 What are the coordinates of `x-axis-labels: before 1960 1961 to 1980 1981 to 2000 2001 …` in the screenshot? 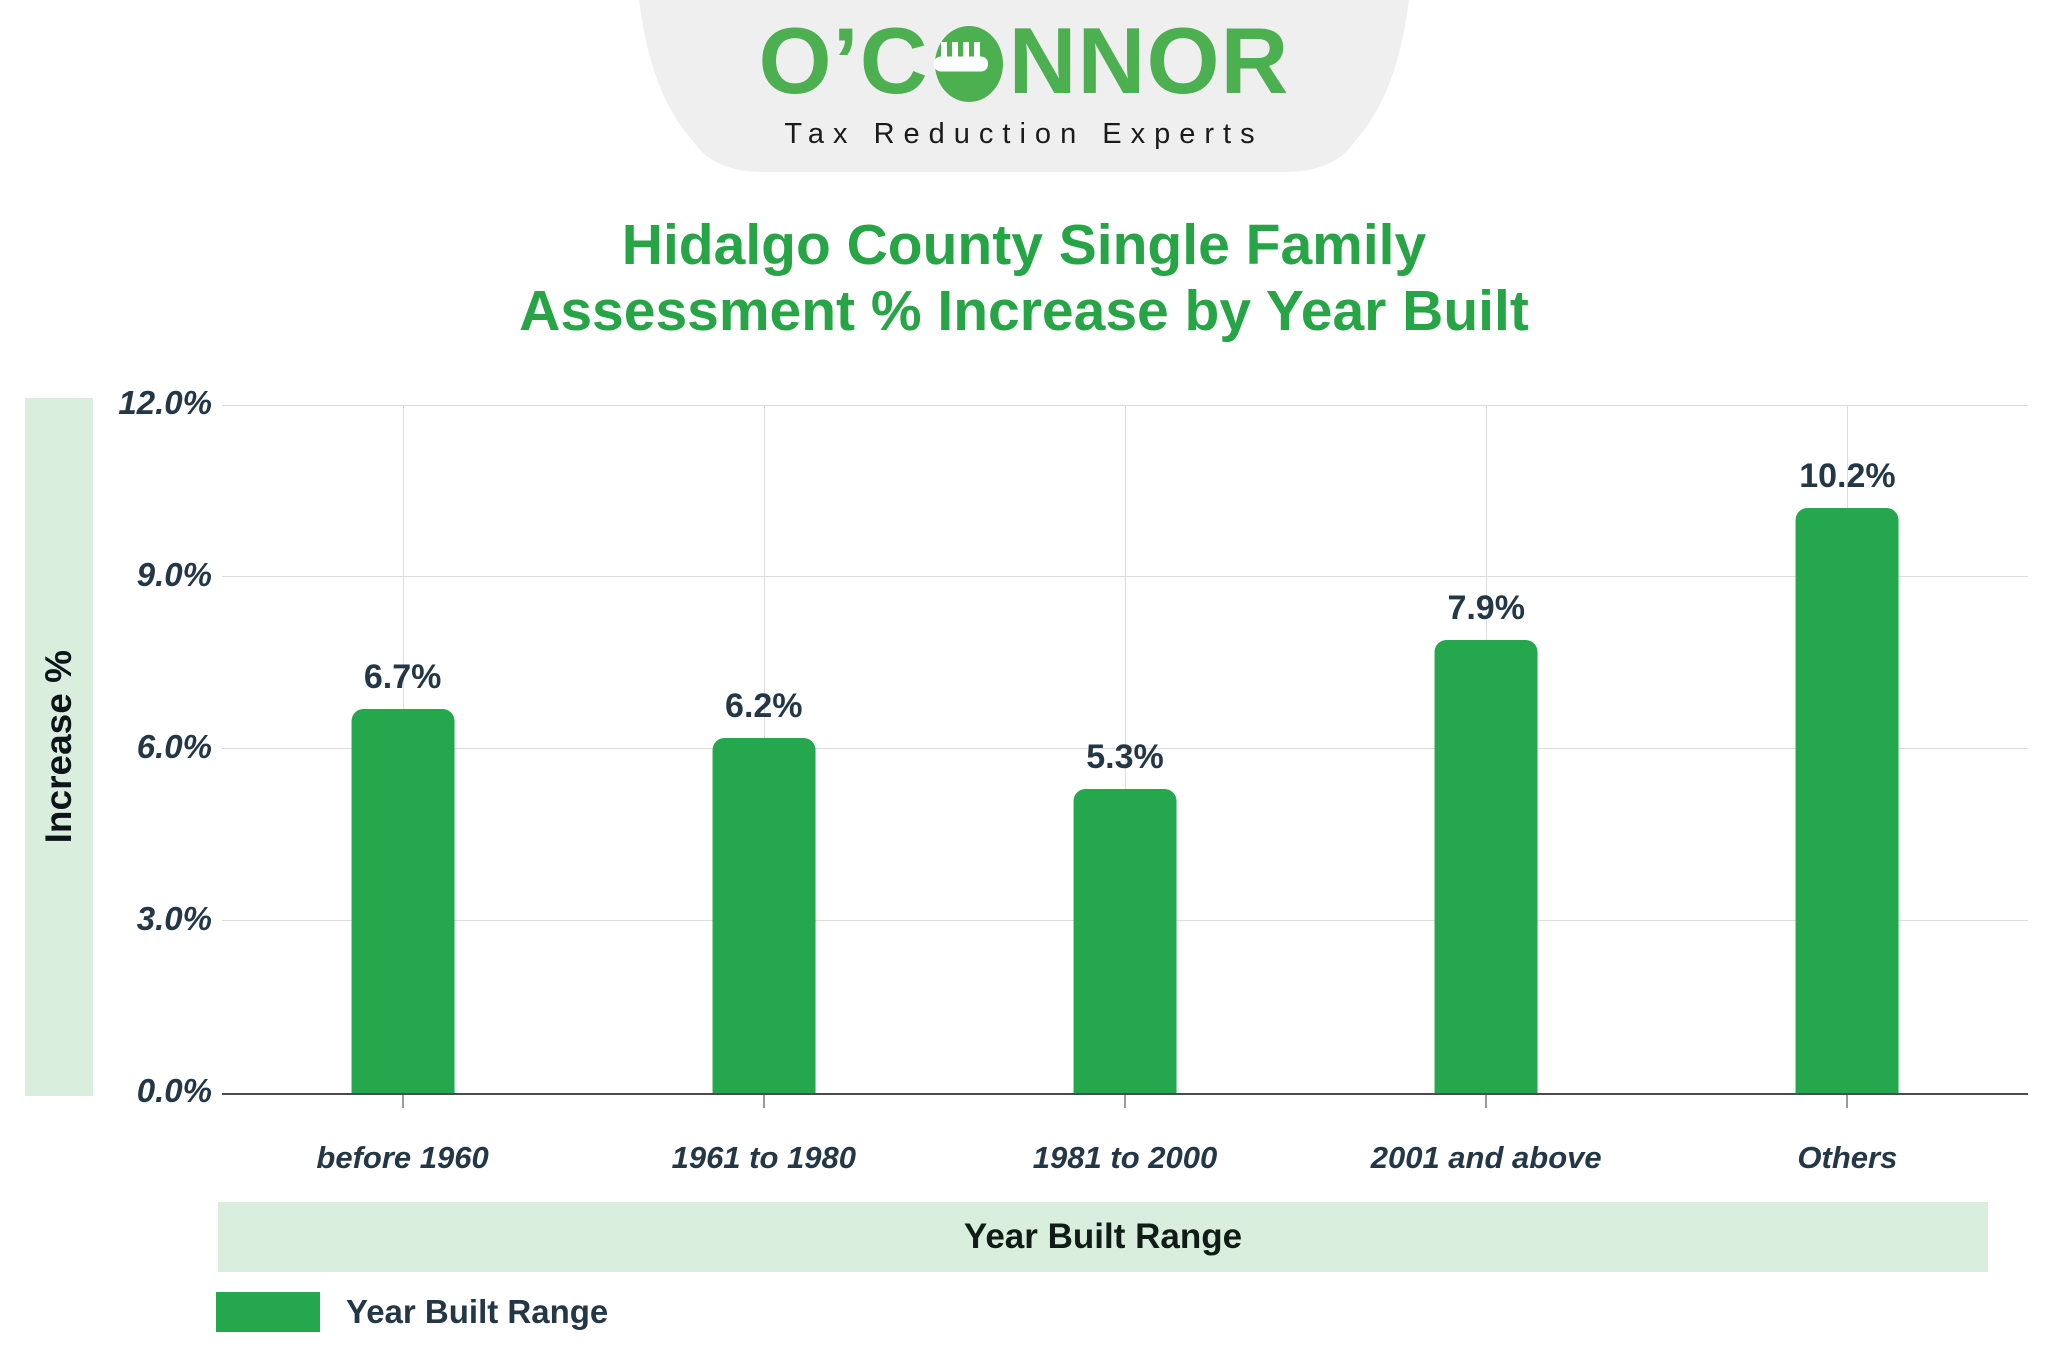 It's located at (1125, 1163).